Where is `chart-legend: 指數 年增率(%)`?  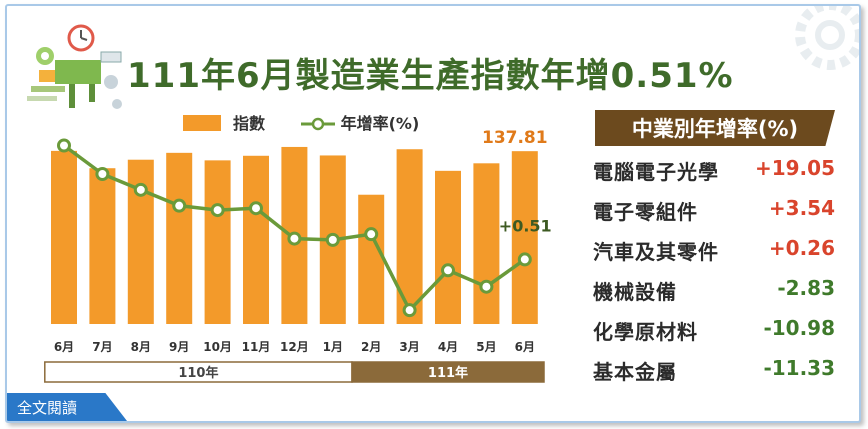
chart-legend: 指數 年增率(%) is located at coordinates (301, 122).